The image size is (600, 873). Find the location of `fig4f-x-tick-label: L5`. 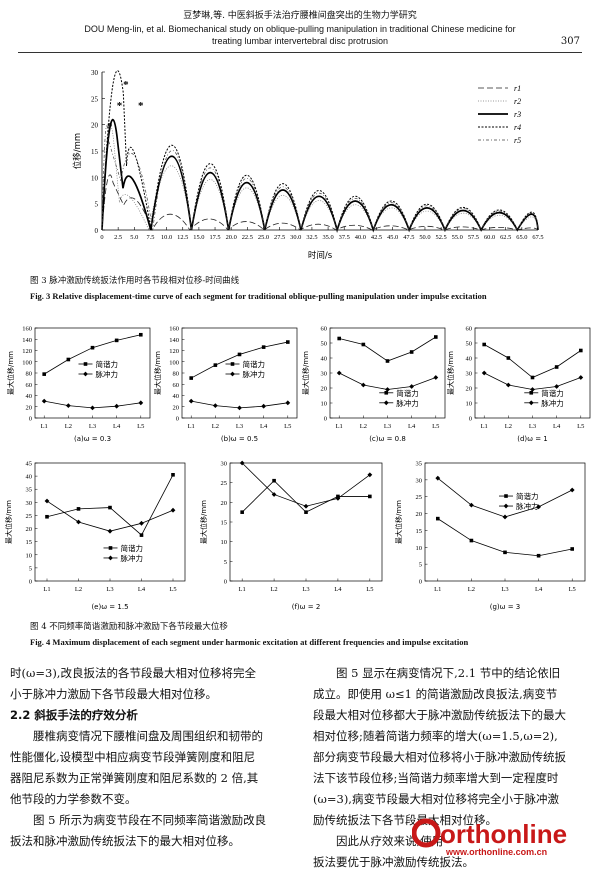

fig4f-x-tick-label: L5 is located at coordinates (369, 589).